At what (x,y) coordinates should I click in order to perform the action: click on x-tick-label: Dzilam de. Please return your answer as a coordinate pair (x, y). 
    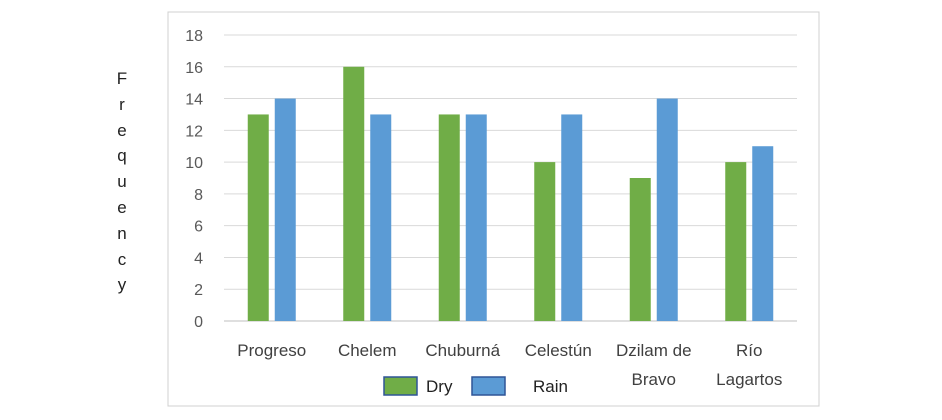
    Looking at the image, I should click on (654, 350).